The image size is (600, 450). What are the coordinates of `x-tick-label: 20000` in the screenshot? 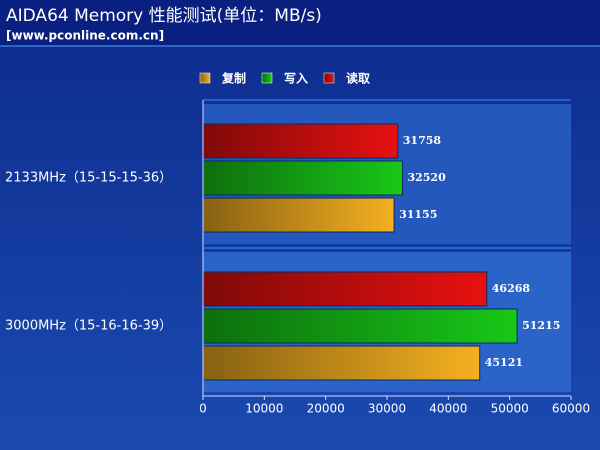 It's located at (326, 409).